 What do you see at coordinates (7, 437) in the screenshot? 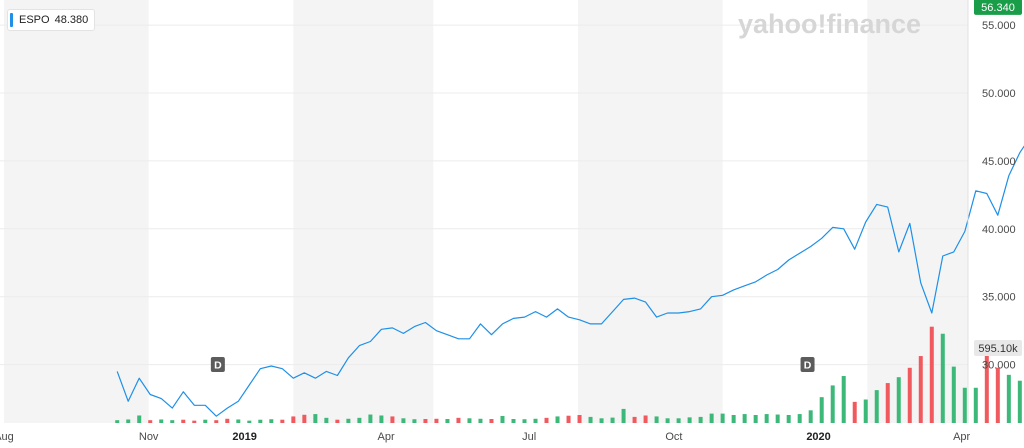
I see `x-tick-label: Aug` at bounding box center [7, 437].